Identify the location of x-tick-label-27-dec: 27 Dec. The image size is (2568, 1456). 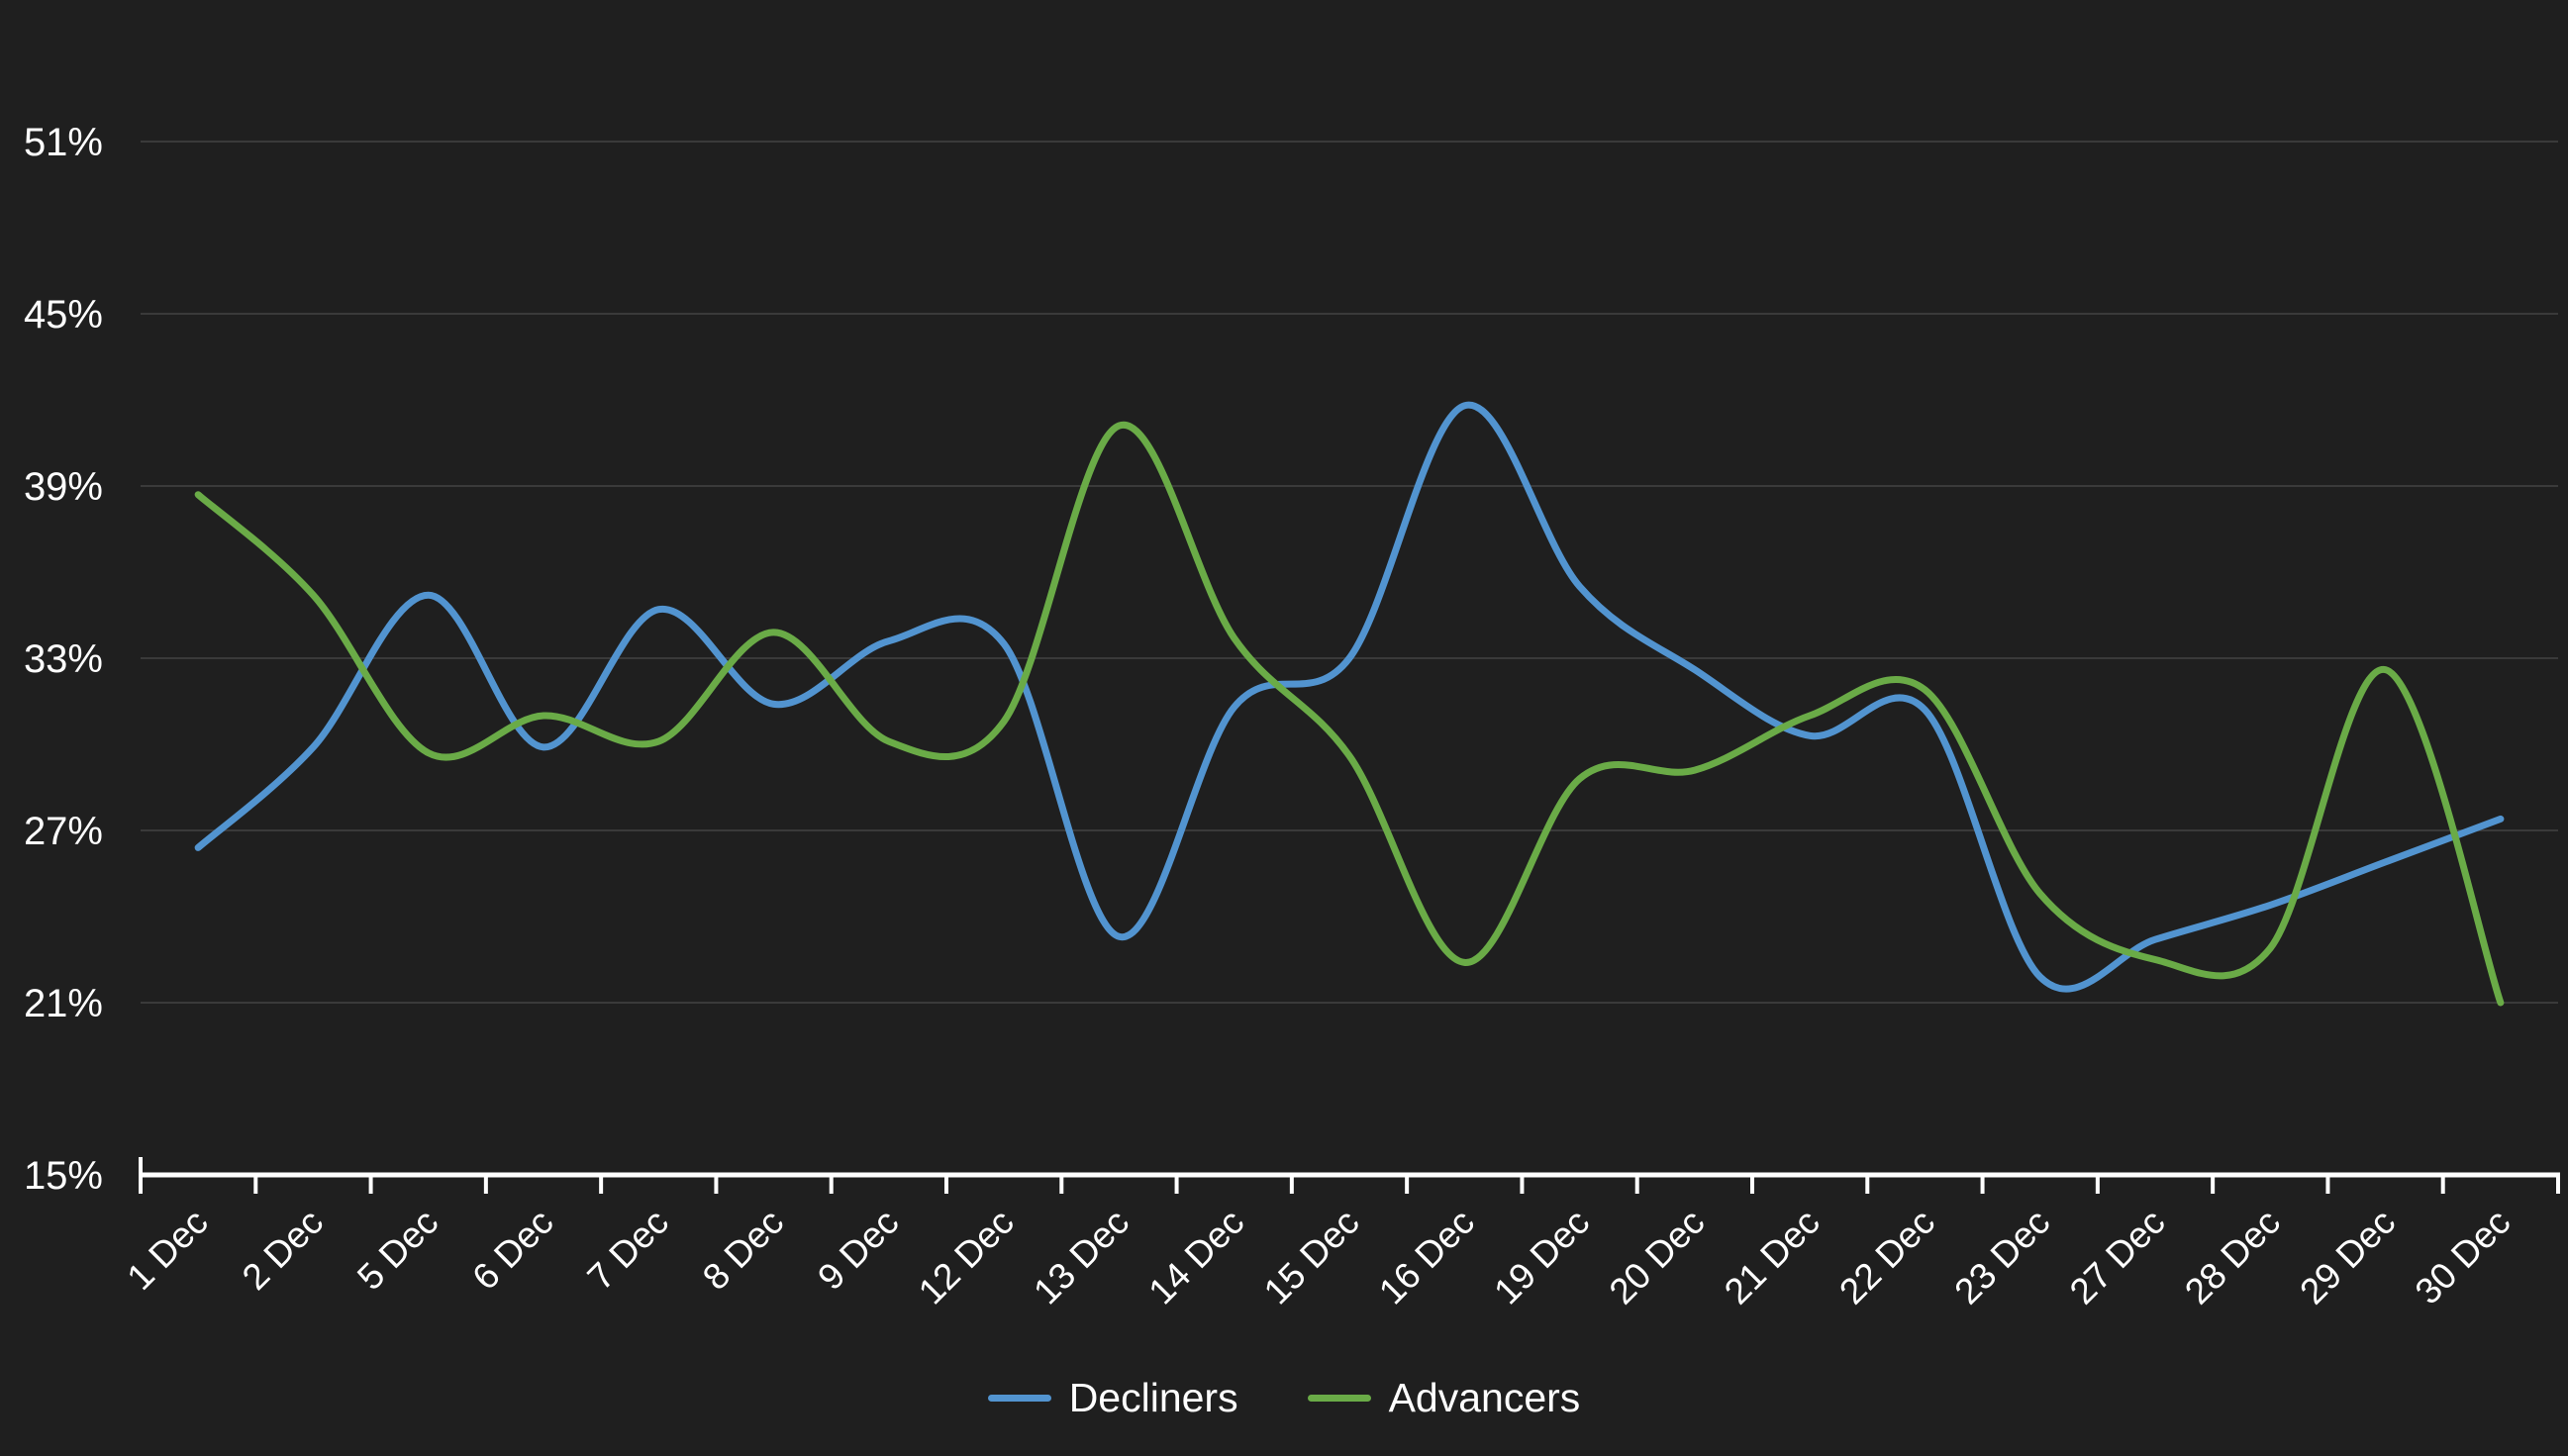
(2117, 1257).